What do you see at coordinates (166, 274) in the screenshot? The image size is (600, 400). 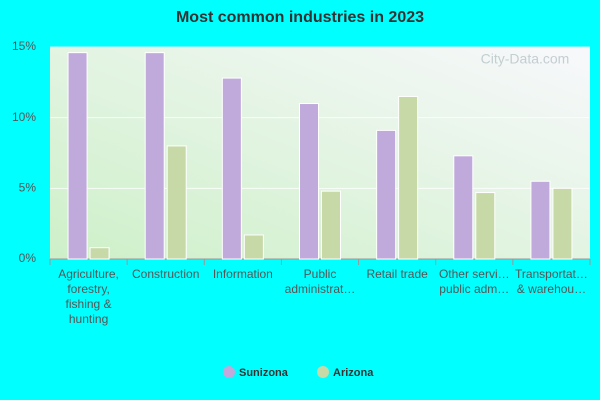 I see `x-tick-label: Construction` at bounding box center [166, 274].